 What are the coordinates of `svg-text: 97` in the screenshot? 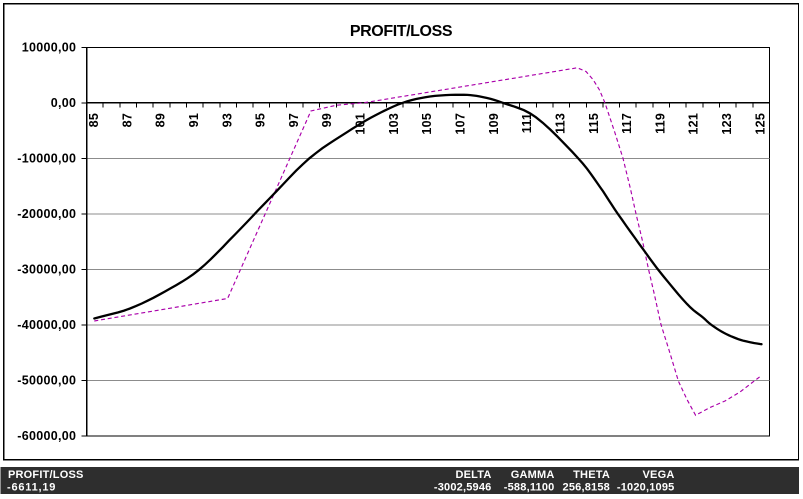 It's located at (294, 120).